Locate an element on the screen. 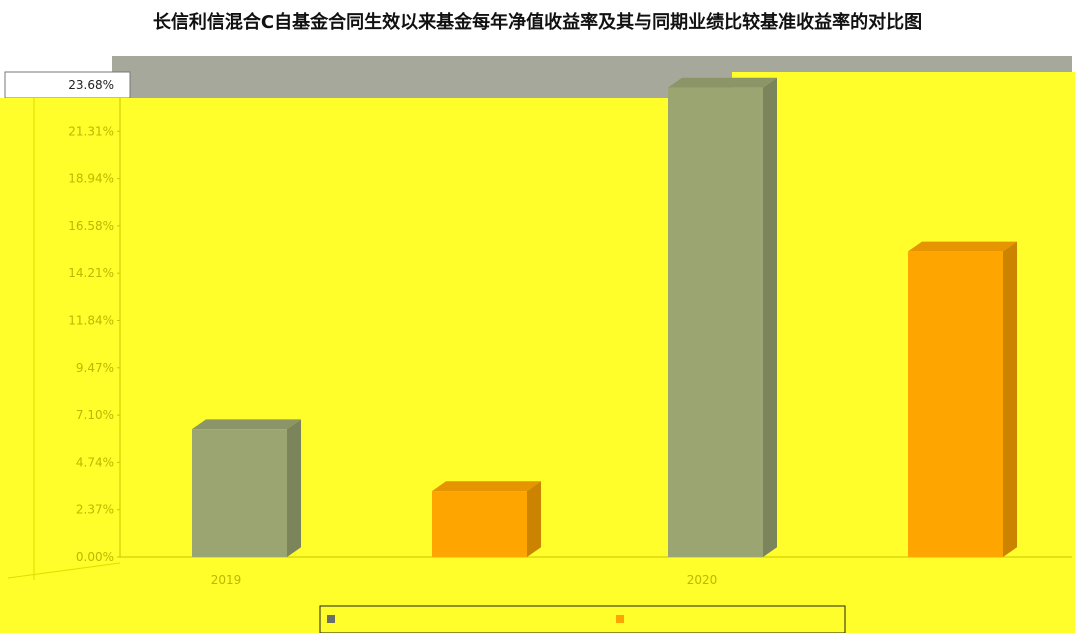 The width and height of the screenshot is (1075, 633). floor-edge is located at coordinates (64, 570).